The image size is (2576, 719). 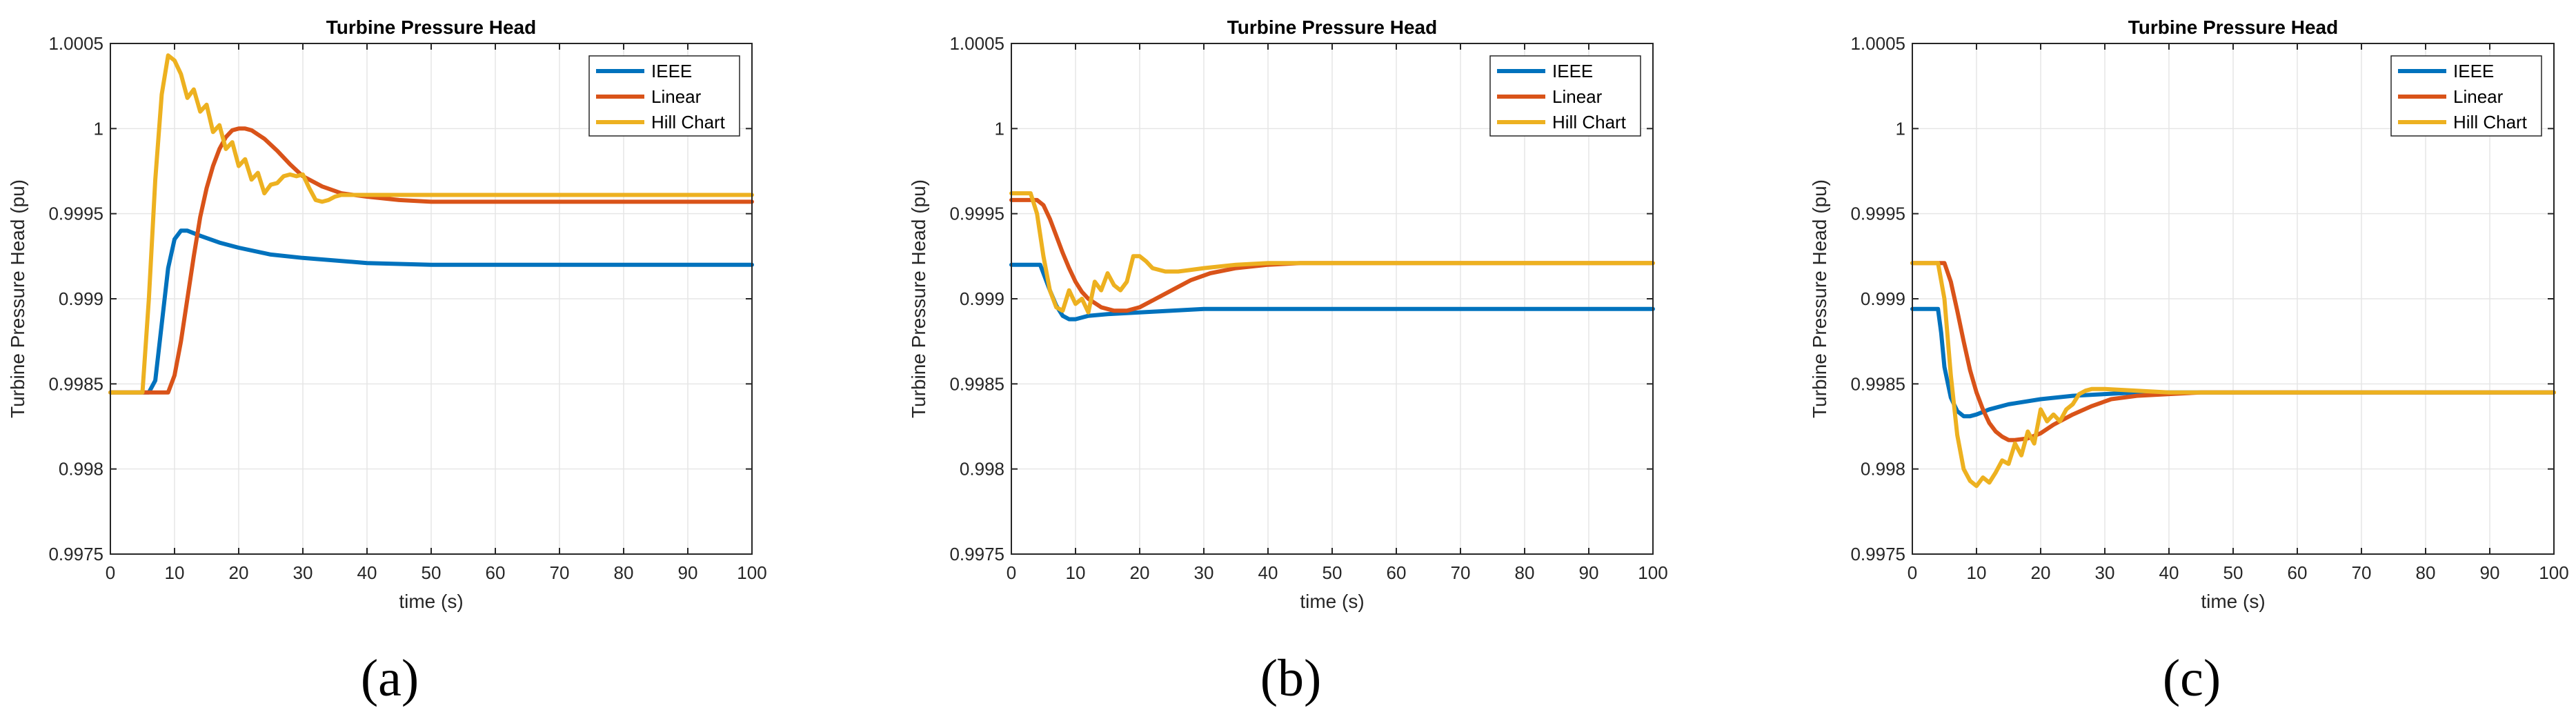 What do you see at coordinates (2192, 678) in the screenshot?
I see `panel-caption: (c)` at bounding box center [2192, 678].